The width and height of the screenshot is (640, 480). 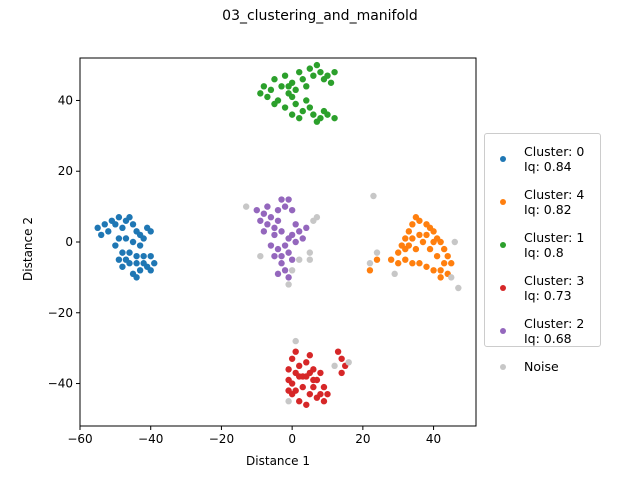 What do you see at coordinates (320, 16) in the screenshot?
I see `chart-title: 03_clustering_and_manifold` at bounding box center [320, 16].